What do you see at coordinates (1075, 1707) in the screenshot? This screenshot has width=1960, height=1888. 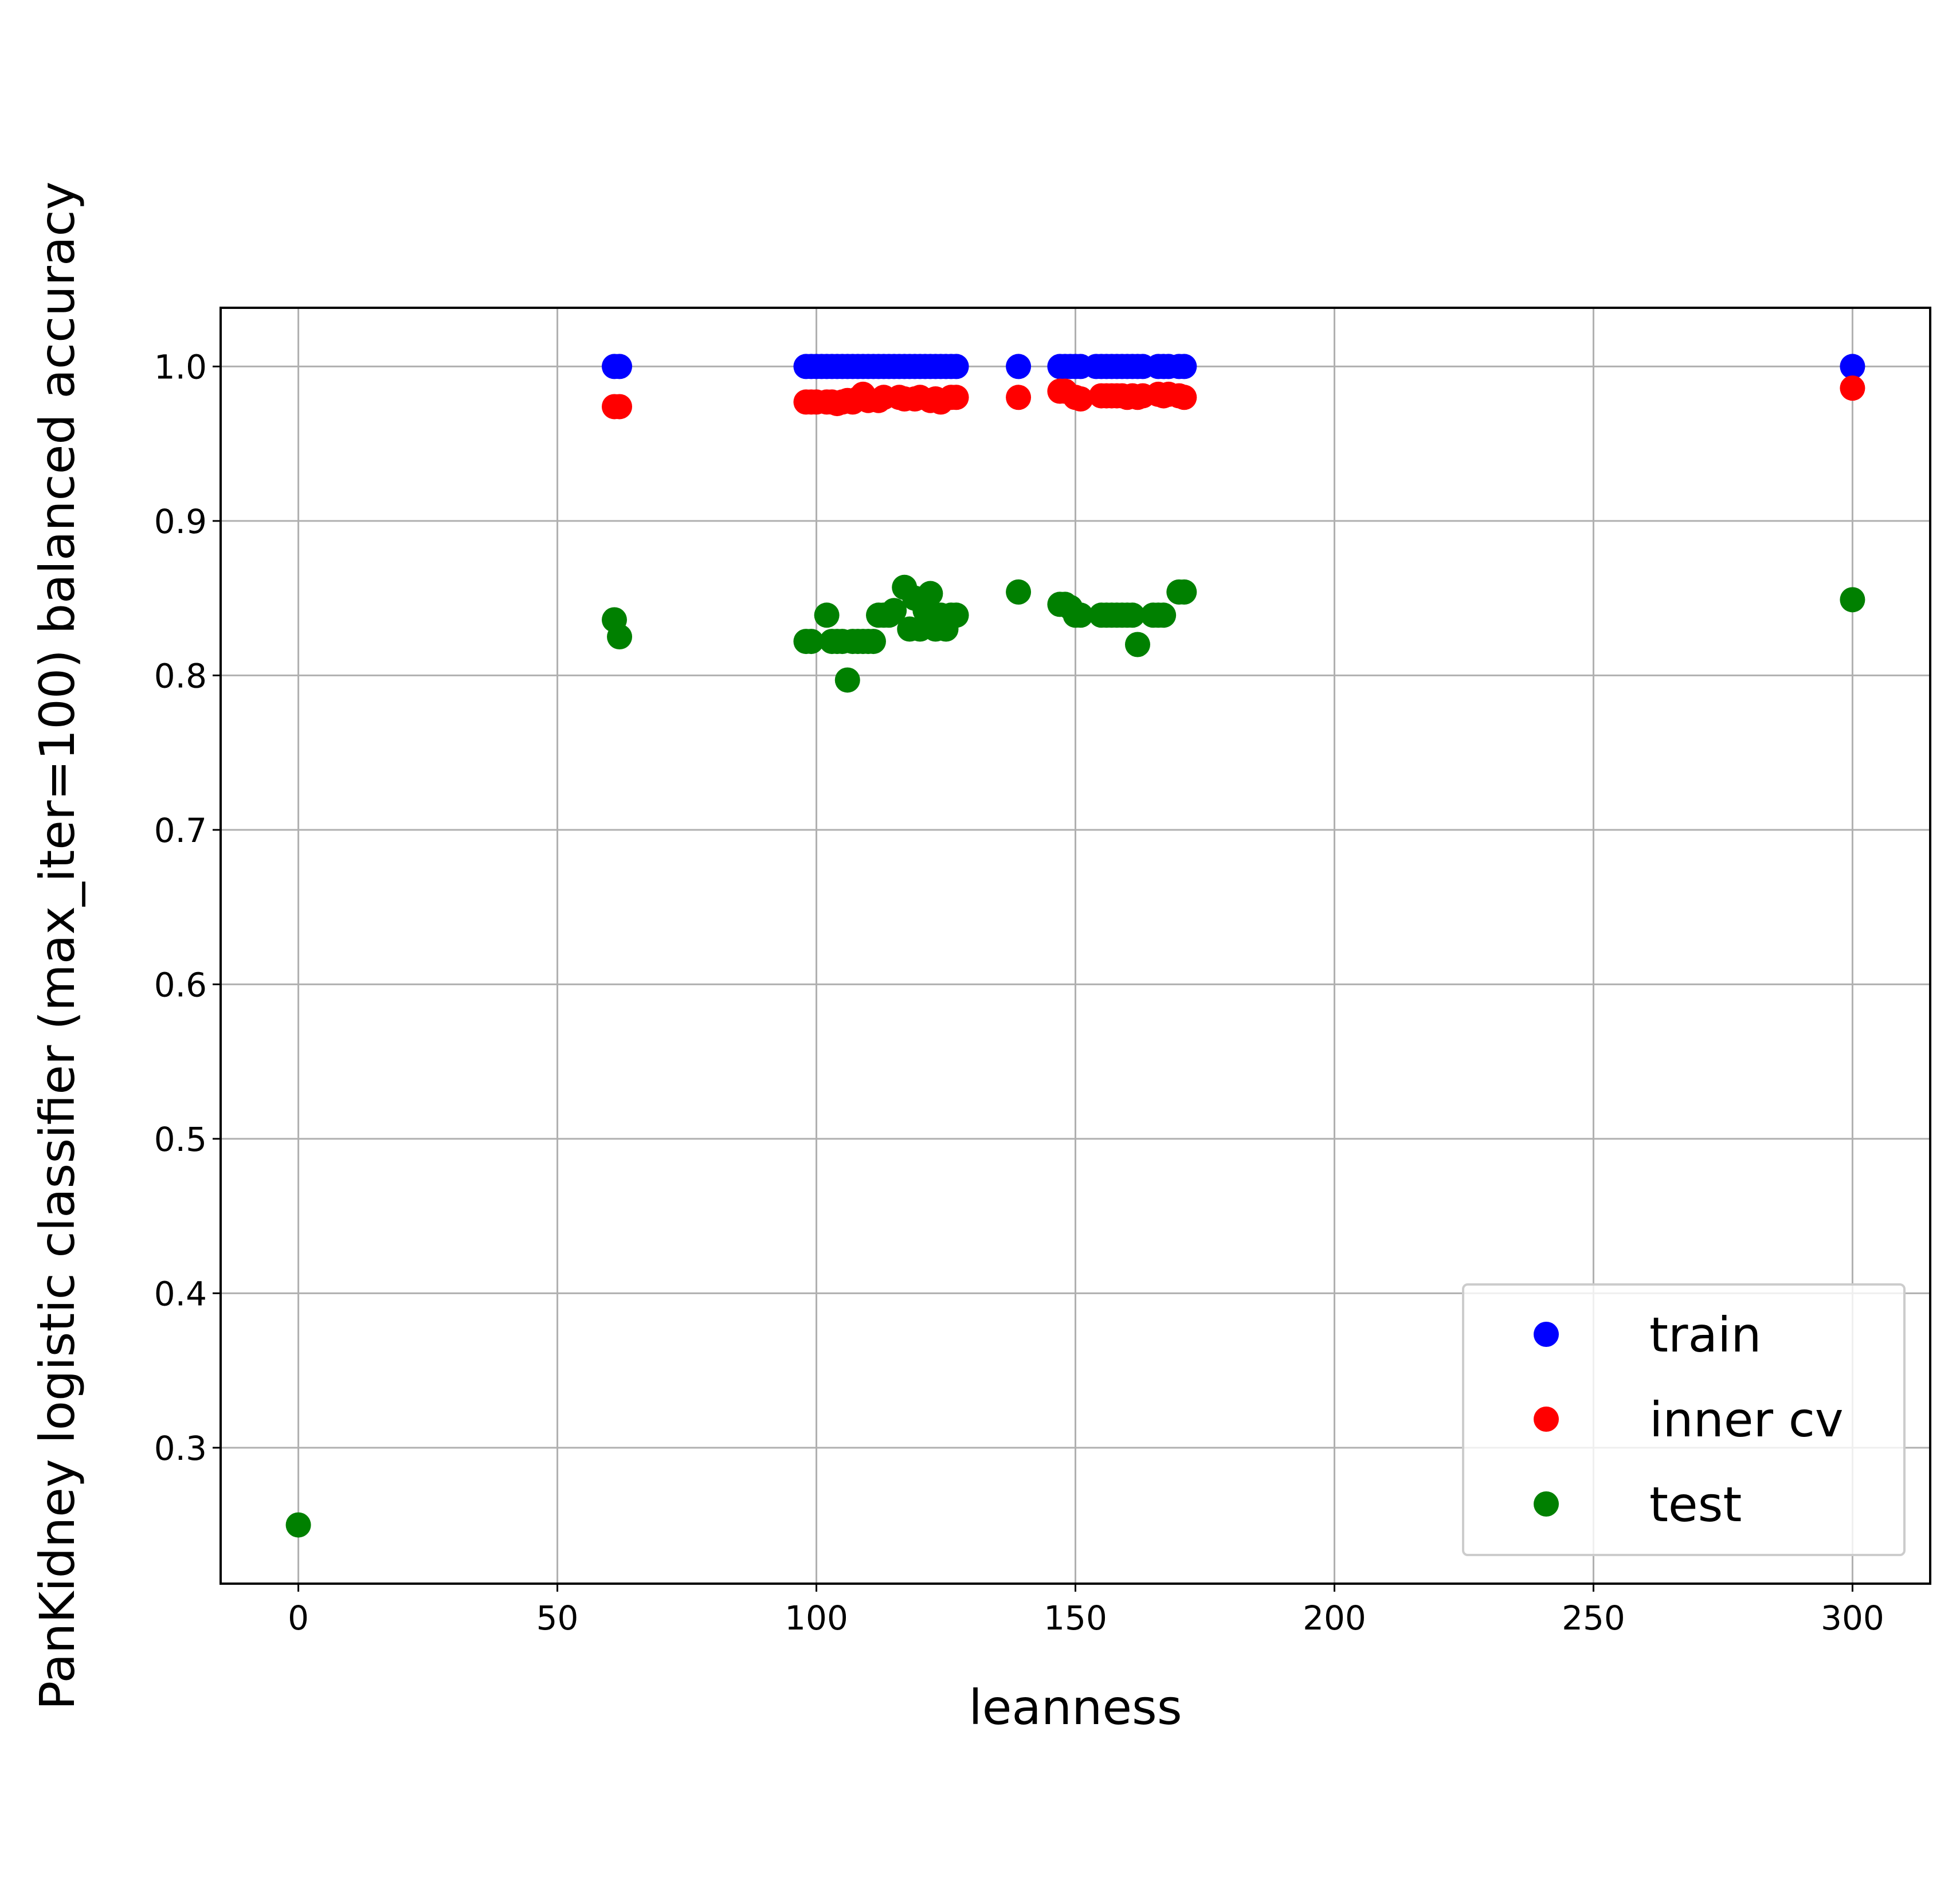 I see `x-axis-label: leanness` at bounding box center [1075, 1707].